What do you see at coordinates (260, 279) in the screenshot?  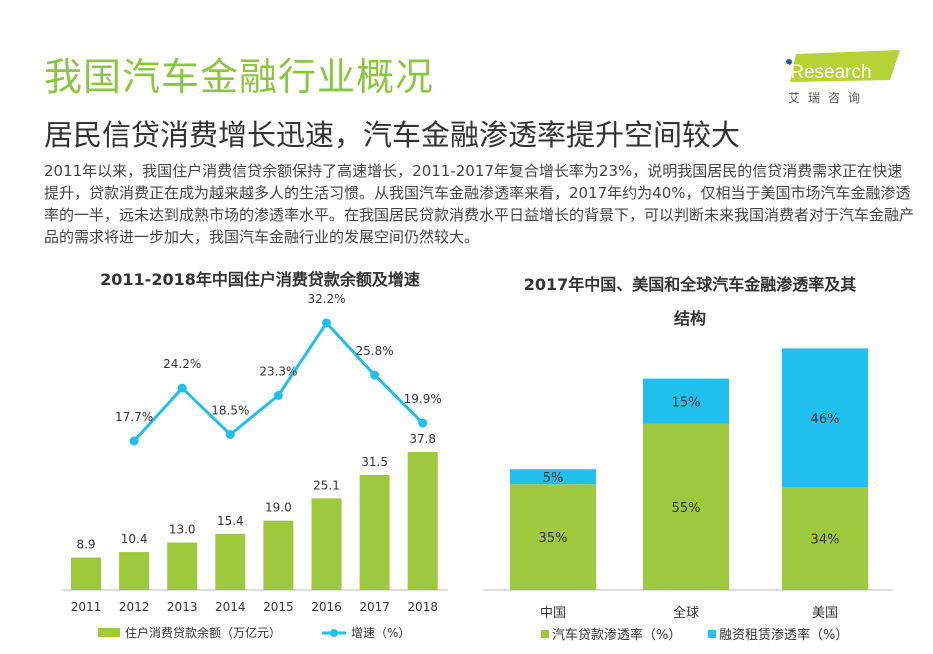 I see `chart1-title: 2011-2018年中国住户消费贷款余额及增速` at bounding box center [260, 279].